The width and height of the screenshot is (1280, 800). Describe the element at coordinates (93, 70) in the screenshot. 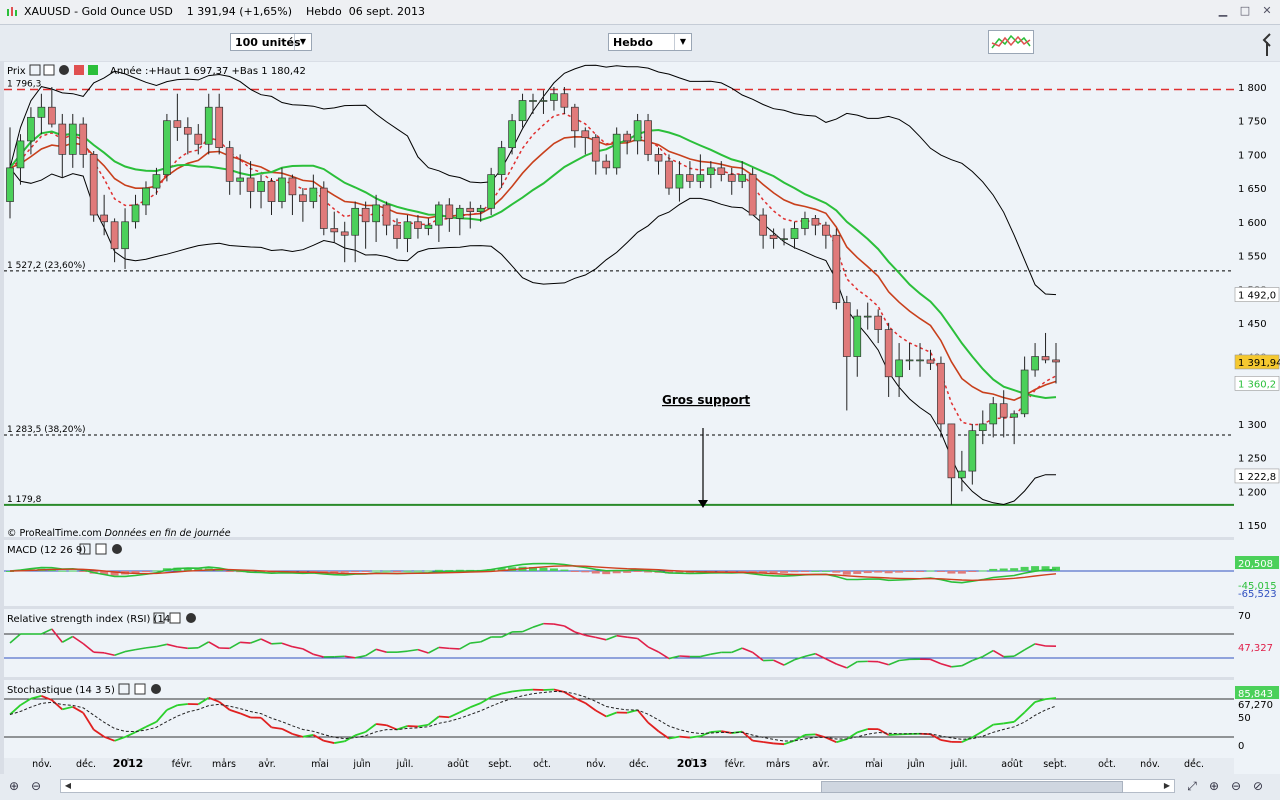

I see `arrow-up-icon` at that location.